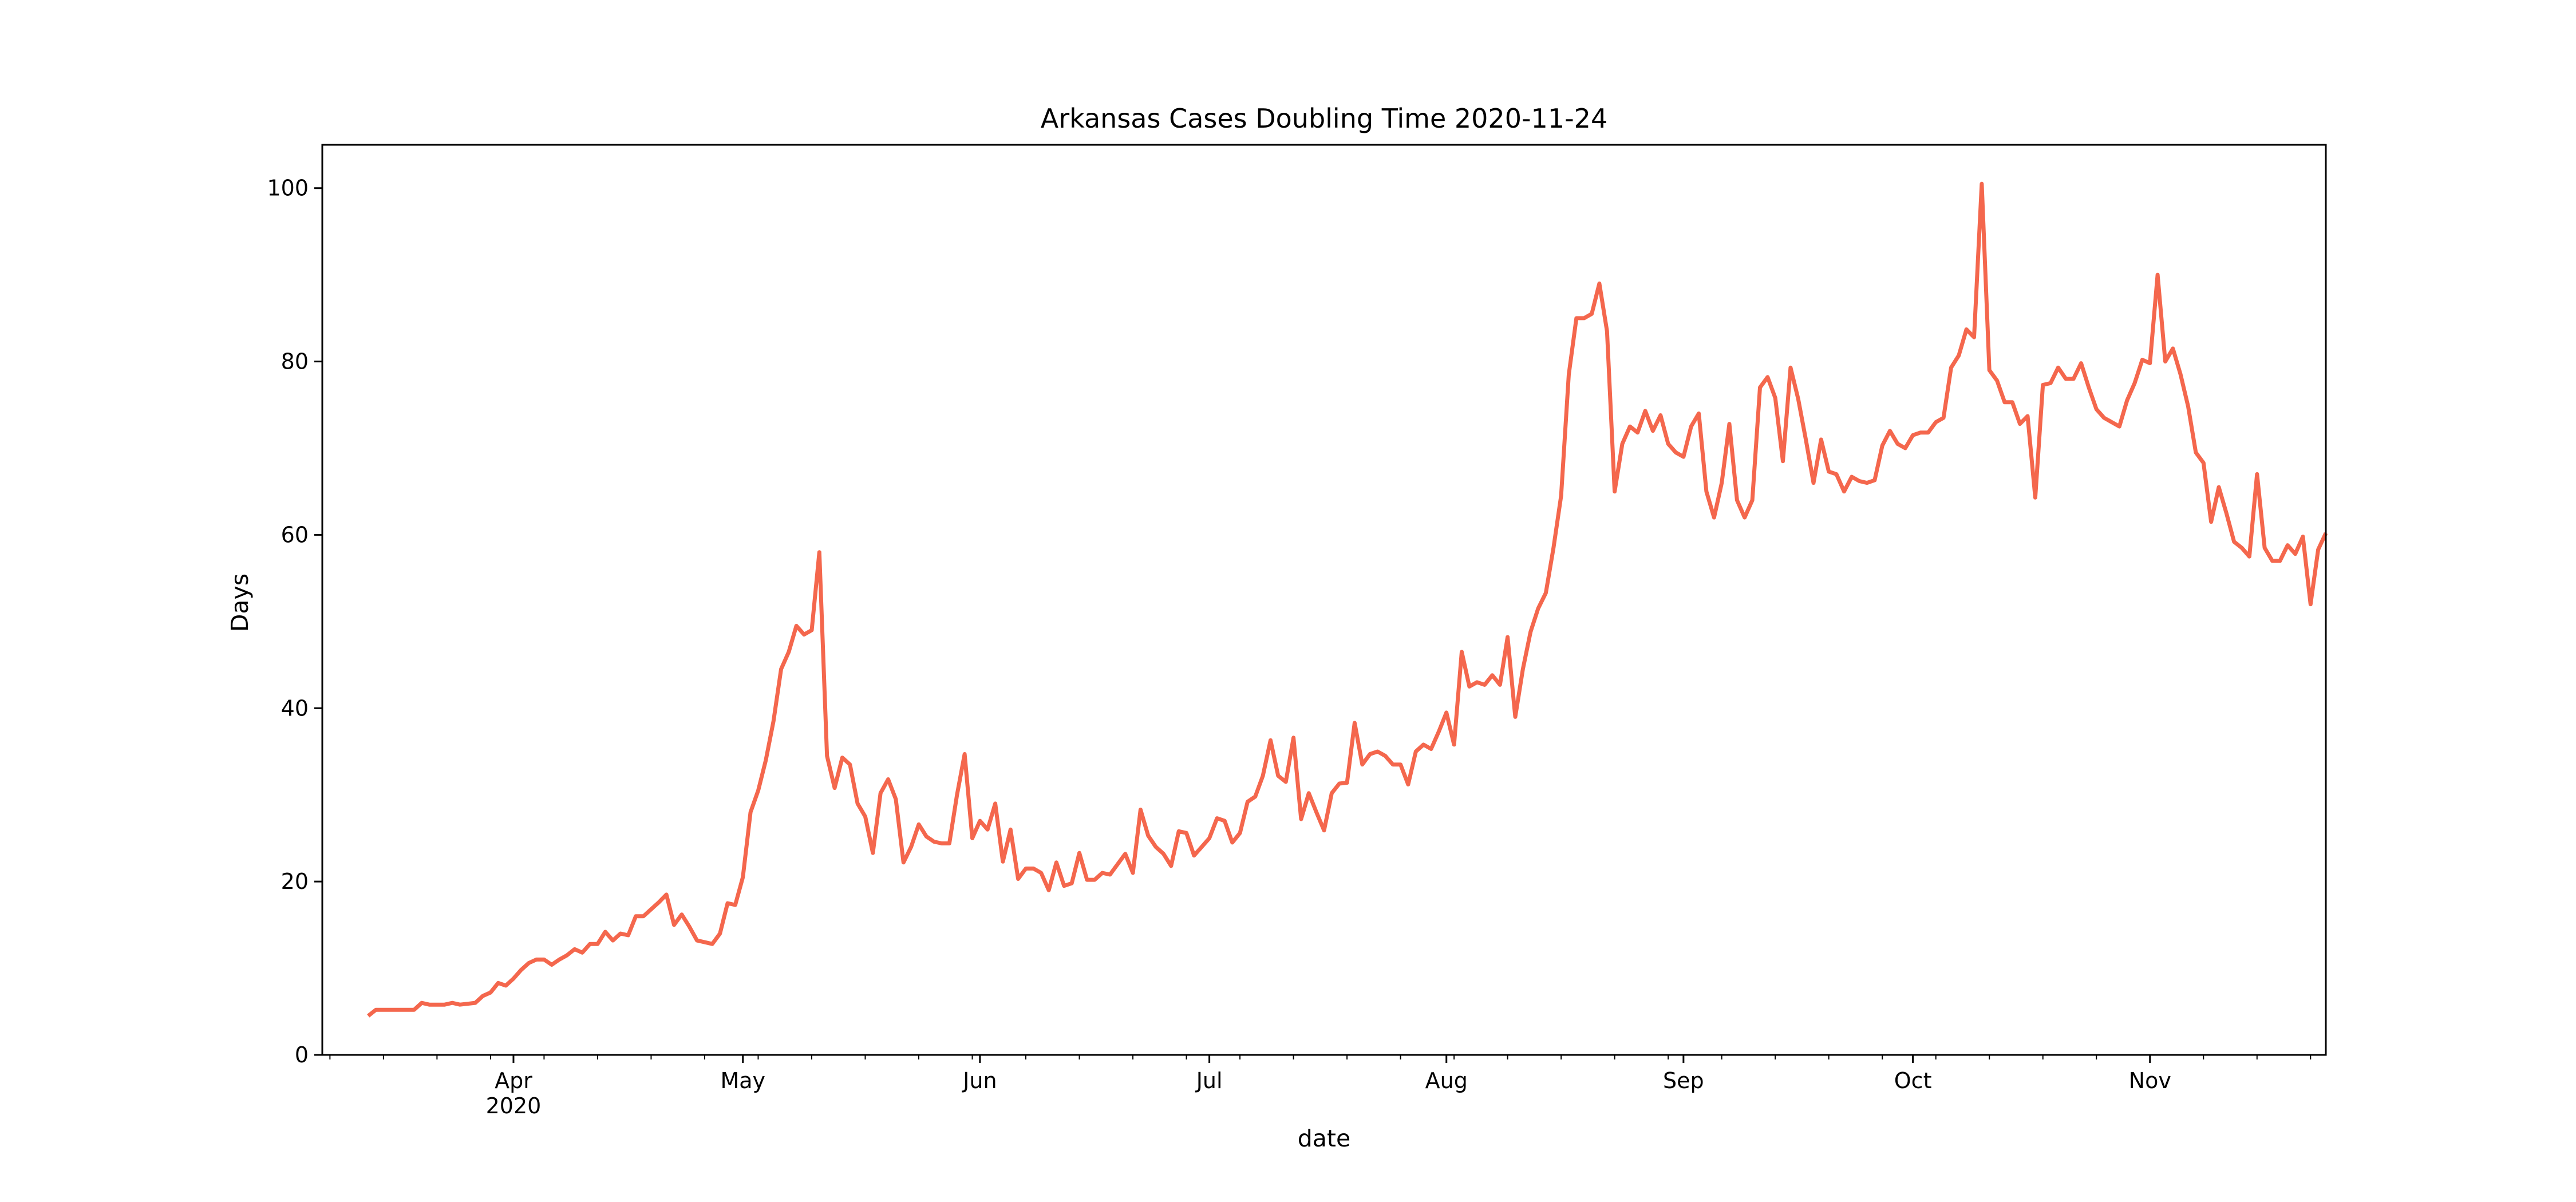 The image size is (2576, 1202). Describe the element at coordinates (1324, 119) in the screenshot. I see `chart-title: Arkansas Cases Doubling Time 2020-11-24` at that location.